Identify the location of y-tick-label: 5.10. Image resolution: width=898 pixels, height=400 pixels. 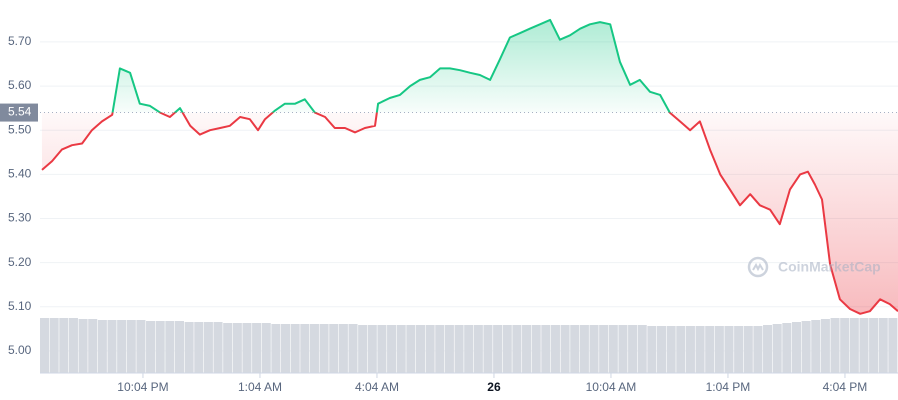
(20, 306).